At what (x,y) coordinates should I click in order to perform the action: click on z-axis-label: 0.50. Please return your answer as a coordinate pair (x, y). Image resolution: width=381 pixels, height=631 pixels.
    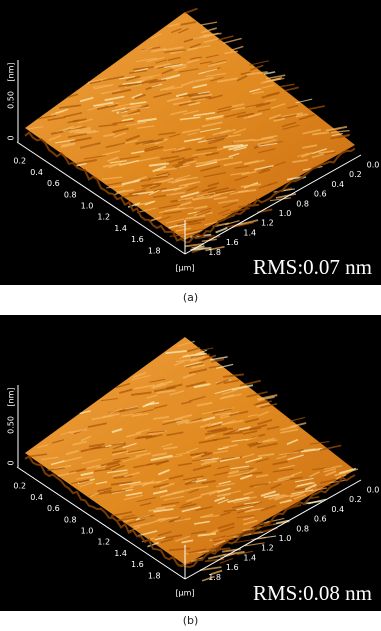
    Looking at the image, I should click on (11, 100).